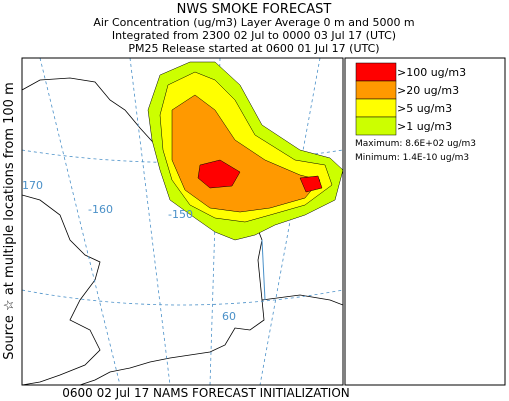 Image resolution: width=509 pixels, height=401 pixels. Describe the element at coordinates (428, 90) in the screenshot. I see `legend-label: >20 ug/m3` at that location.